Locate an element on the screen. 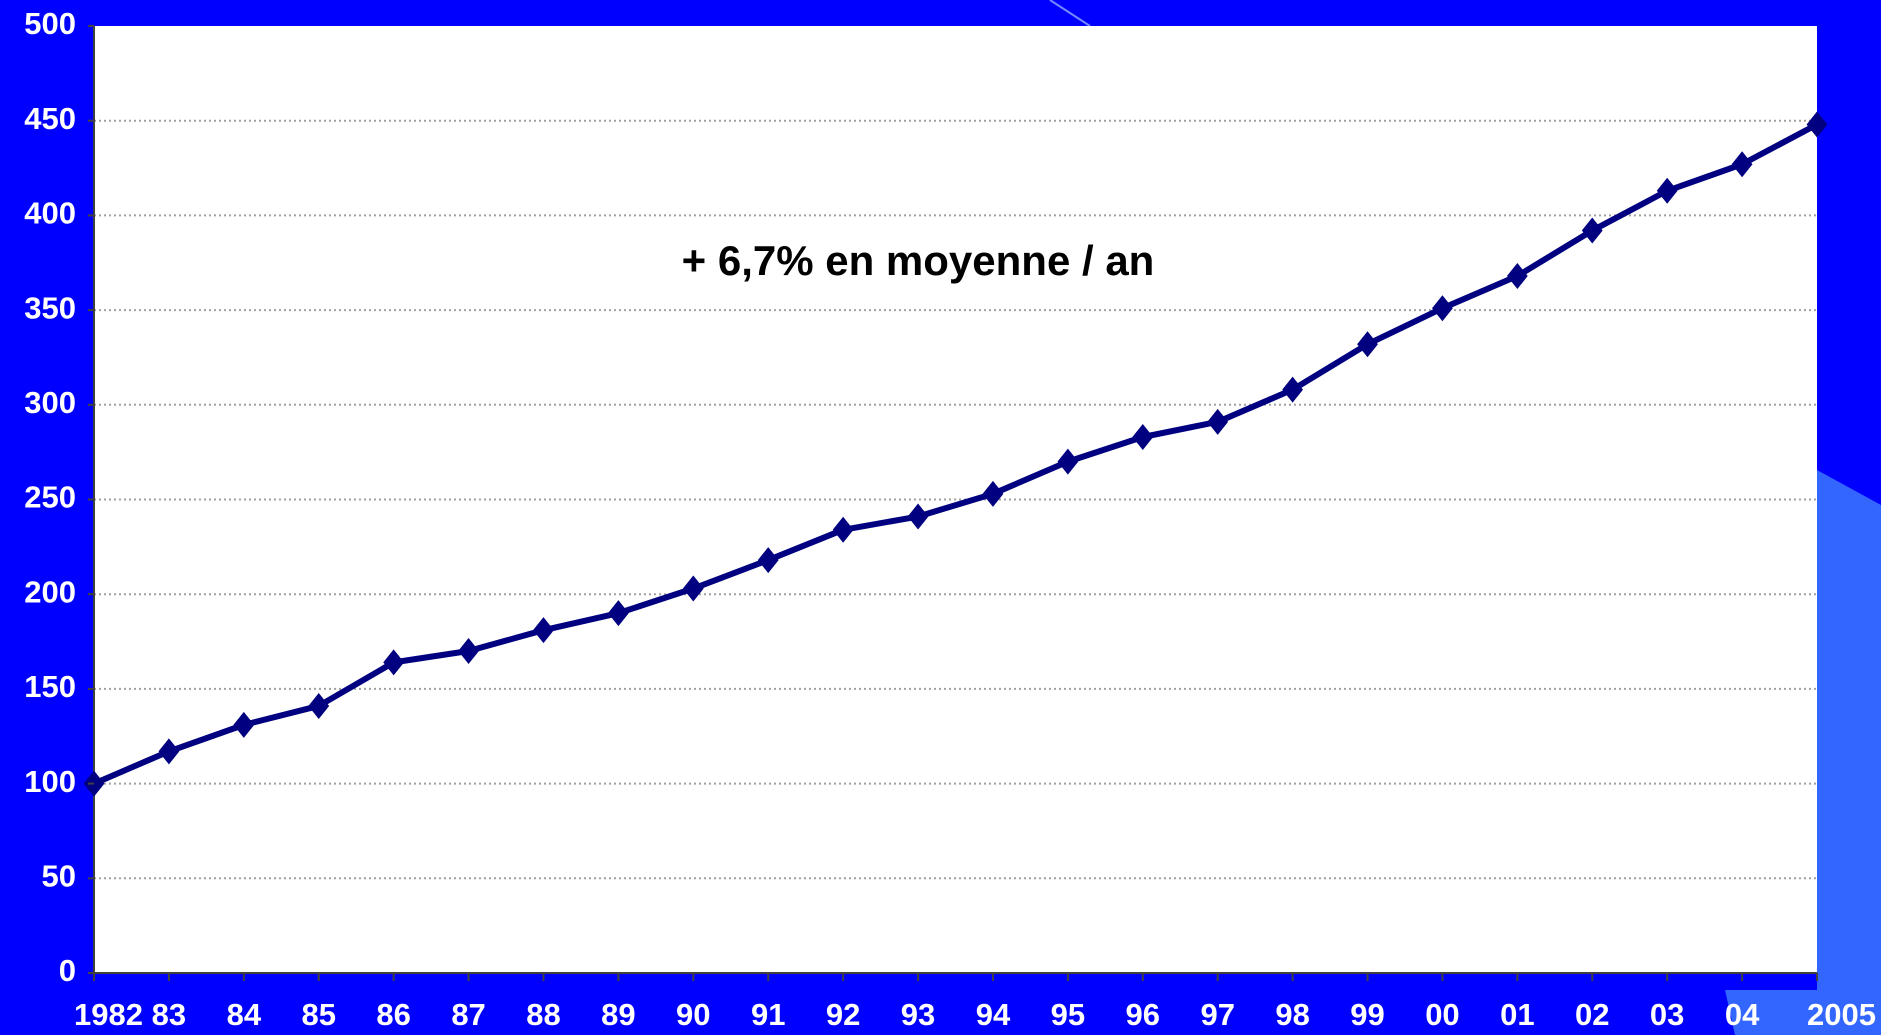 Image resolution: width=1881 pixels, height=1035 pixels. x-tick-label: 95 is located at coordinates (1068, 1014).